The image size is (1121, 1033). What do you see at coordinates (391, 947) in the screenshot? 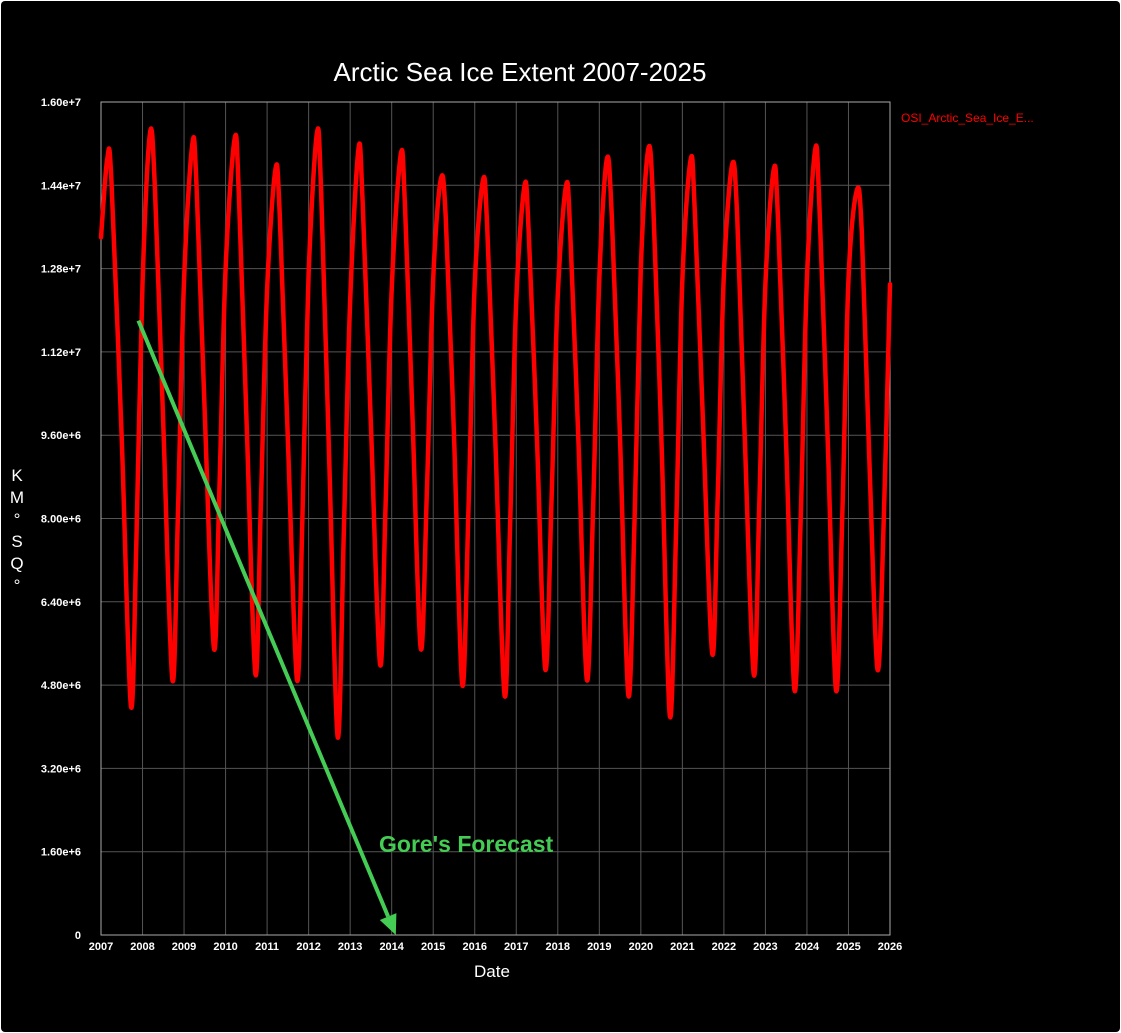
I see `x-tick-label: 2014` at bounding box center [391, 947].